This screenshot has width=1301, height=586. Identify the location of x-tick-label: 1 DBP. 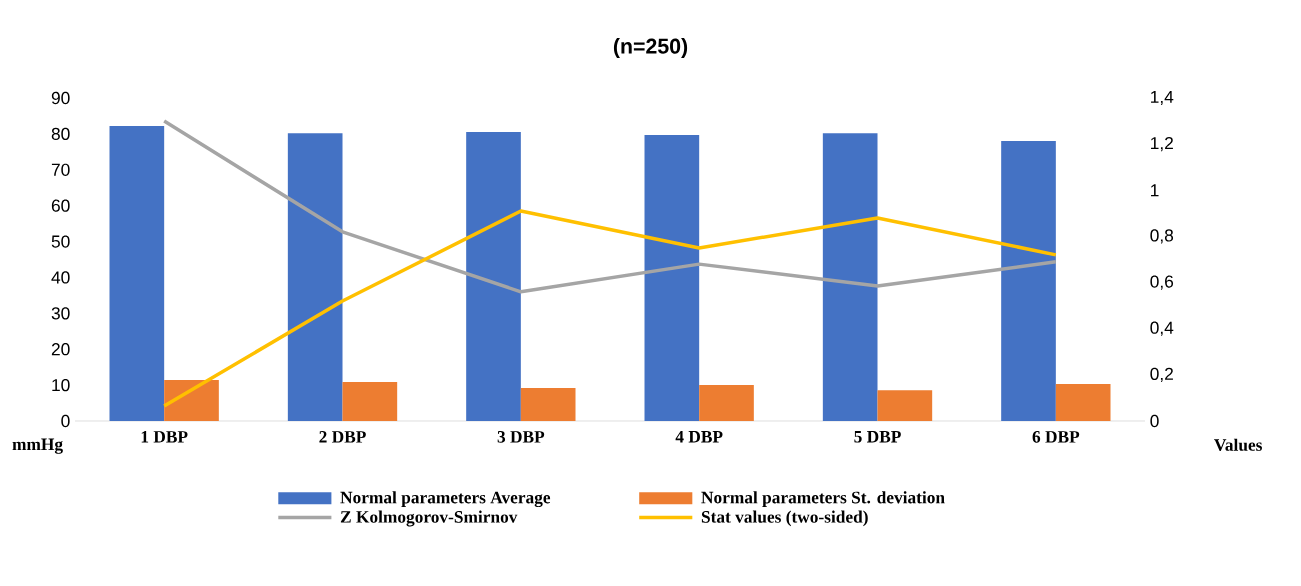
(164, 437).